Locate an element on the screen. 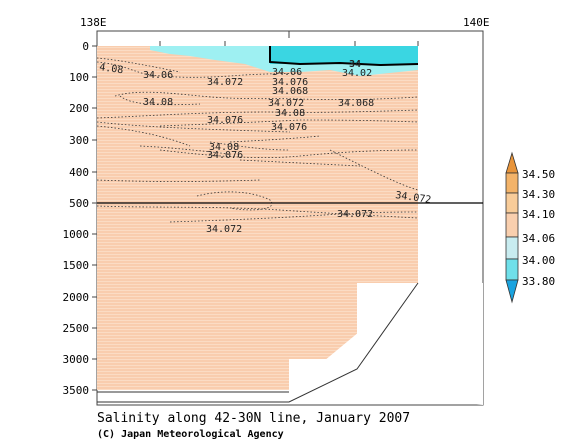 The image size is (570, 445). y-tick-label: 1500 is located at coordinates (76, 265).